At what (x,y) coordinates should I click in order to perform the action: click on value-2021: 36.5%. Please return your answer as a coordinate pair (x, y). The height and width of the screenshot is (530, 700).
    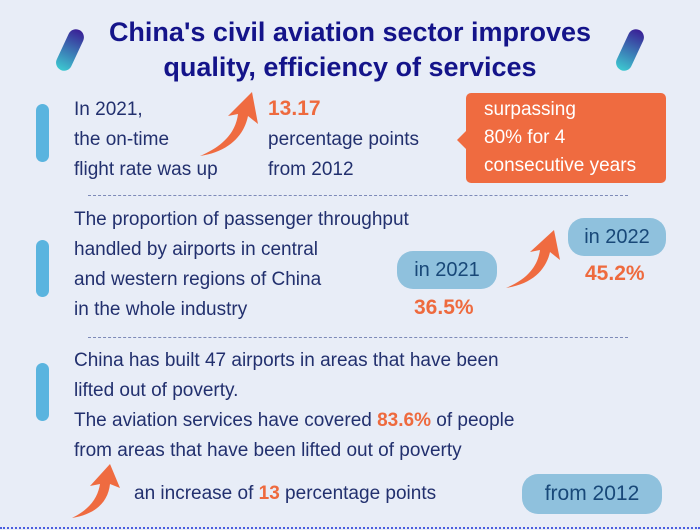
    Looking at the image, I should click on (444, 307).